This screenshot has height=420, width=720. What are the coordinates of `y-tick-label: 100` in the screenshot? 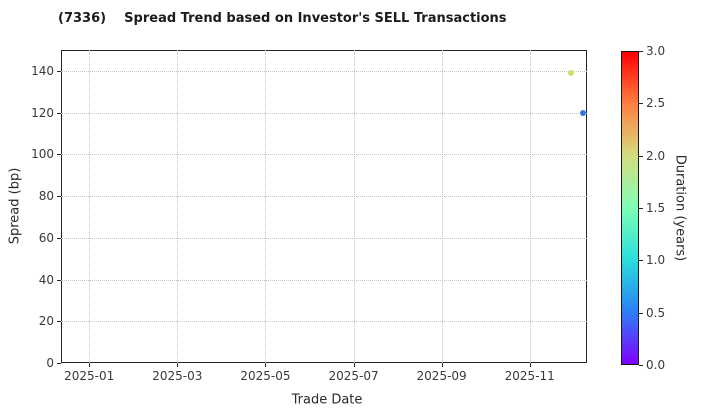 It's located at (42, 154).